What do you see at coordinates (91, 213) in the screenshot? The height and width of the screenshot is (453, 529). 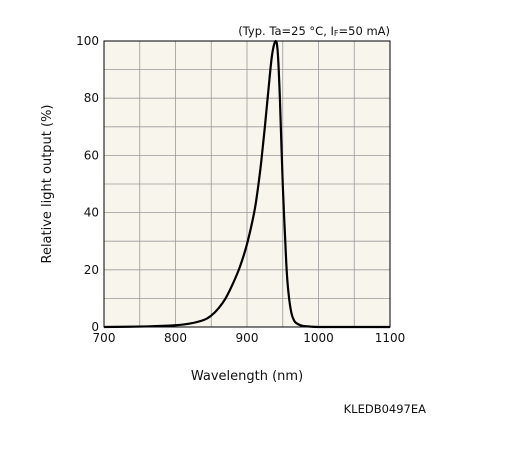 I see `y-tick-label: 40` at bounding box center [91, 213].